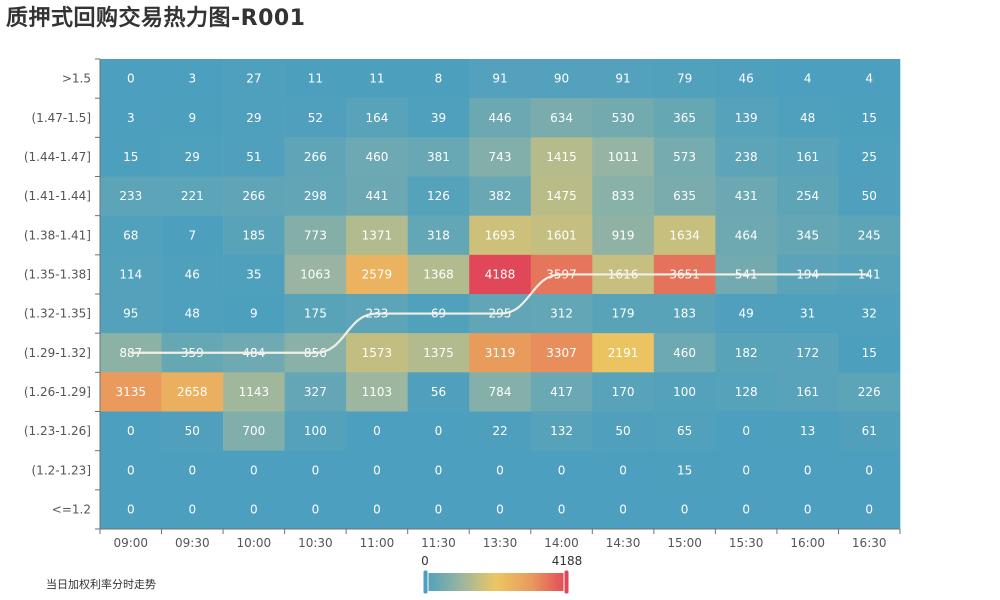 This screenshot has height=600, width=1000. What do you see at coordinates (425, 582) in the screenshot?
I see `visual-map-min-handle` at bounding box center [425, 582].